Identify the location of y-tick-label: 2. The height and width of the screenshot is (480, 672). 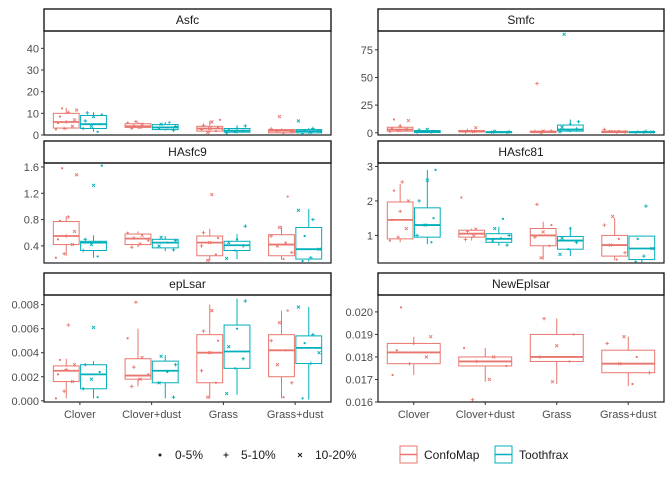
(370, 202).